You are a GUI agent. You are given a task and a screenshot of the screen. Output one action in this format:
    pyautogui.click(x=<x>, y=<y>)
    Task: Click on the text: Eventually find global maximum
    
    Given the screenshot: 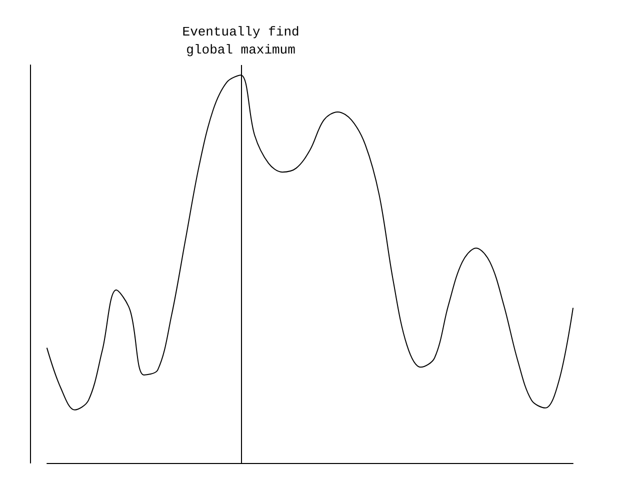 What is the action you would take?
    pyautogui.click(x=241, y=41)
    